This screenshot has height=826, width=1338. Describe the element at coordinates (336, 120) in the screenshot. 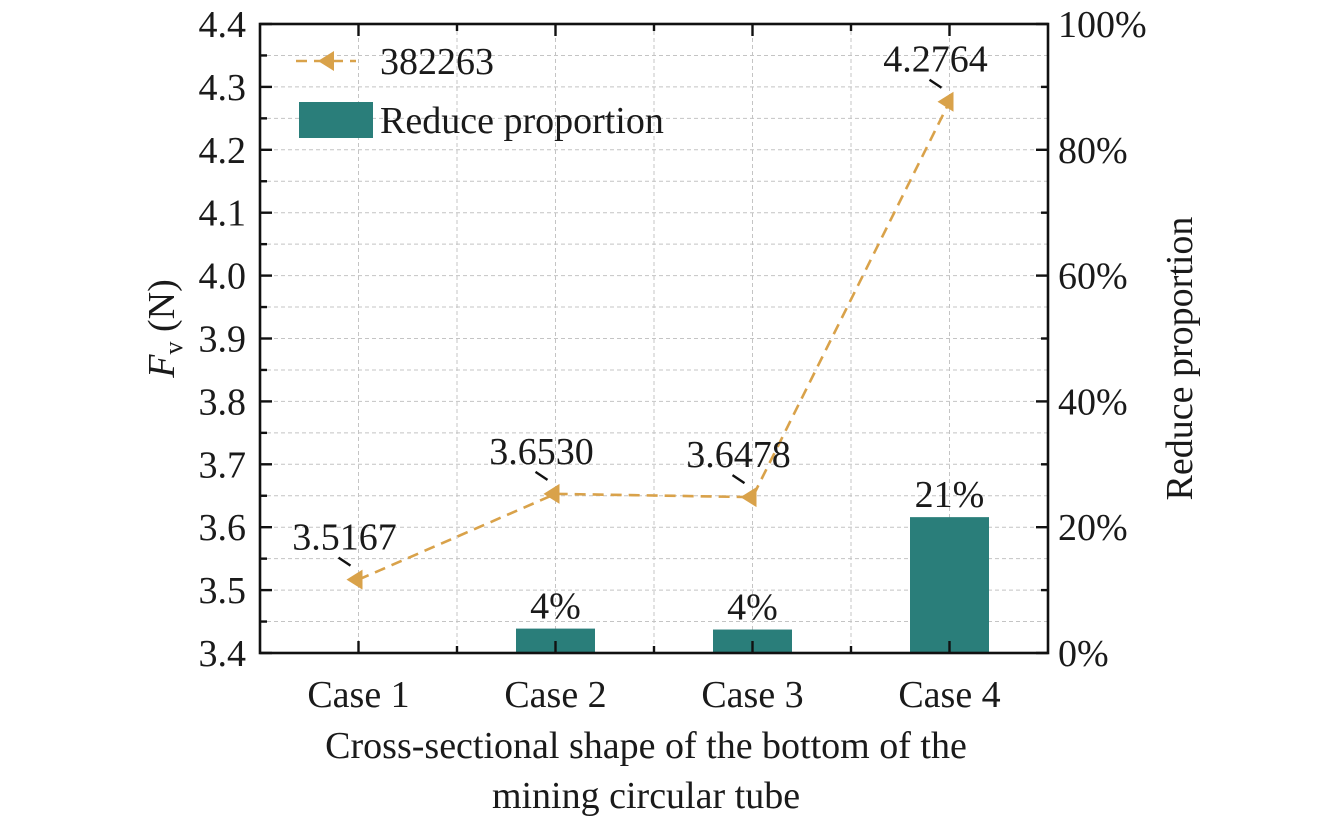

I see `legend-bar-swatch` at that location.